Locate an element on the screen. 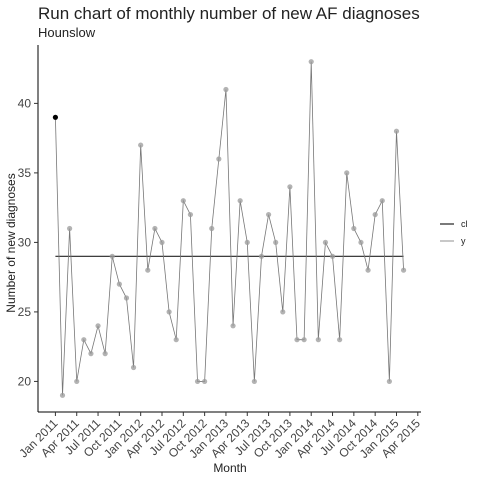 This screenshot has width=480, height=480. y-tick-label: 40 is located at coordinates (25, 103).